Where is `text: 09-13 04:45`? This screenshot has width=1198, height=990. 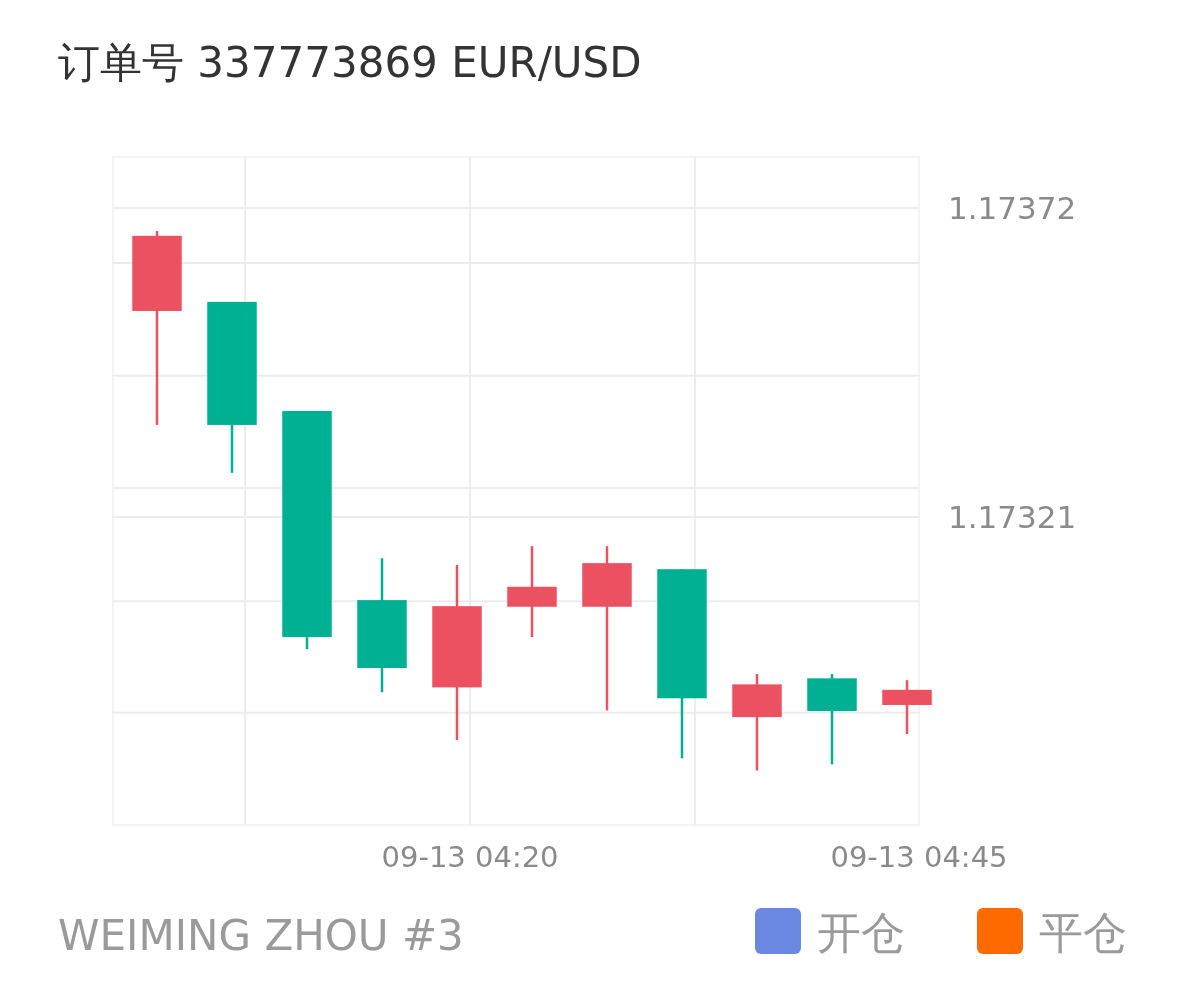 text: 09-13 04:45 is located at coordinates (919, 857).